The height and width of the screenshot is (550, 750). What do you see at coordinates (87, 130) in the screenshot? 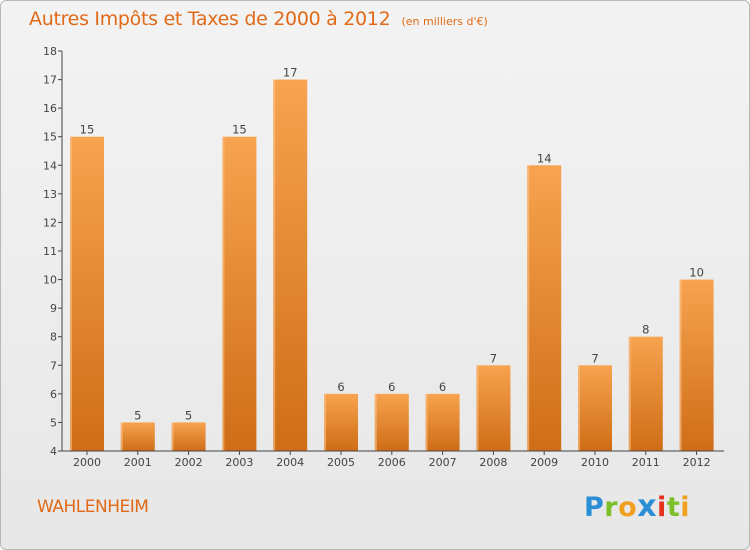
I see `data-label-2000: 15` at bounding box center [87, 130].